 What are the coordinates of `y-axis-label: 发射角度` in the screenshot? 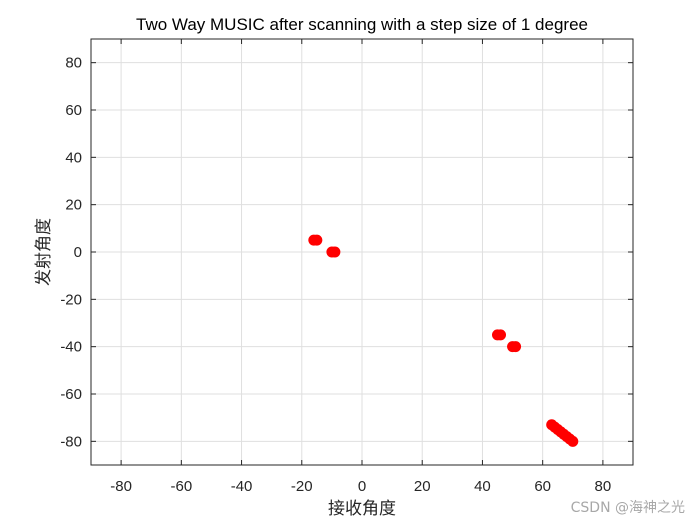 It's located at (44, 252).